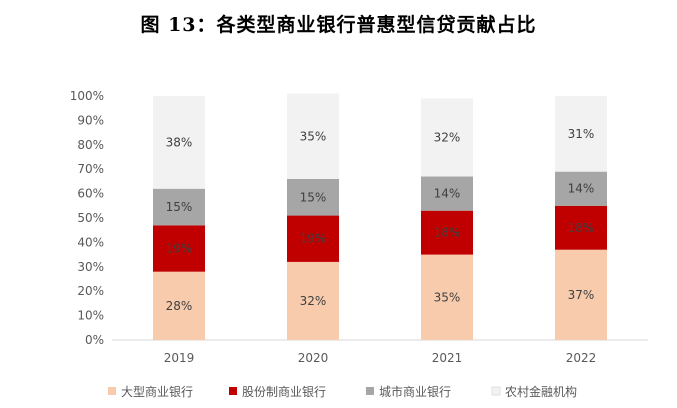 This screenshot has width=677, height=408. Describe the element at coordinates (94, 340) in the screenshot. I see `y-tick-label: 0%` at that location.